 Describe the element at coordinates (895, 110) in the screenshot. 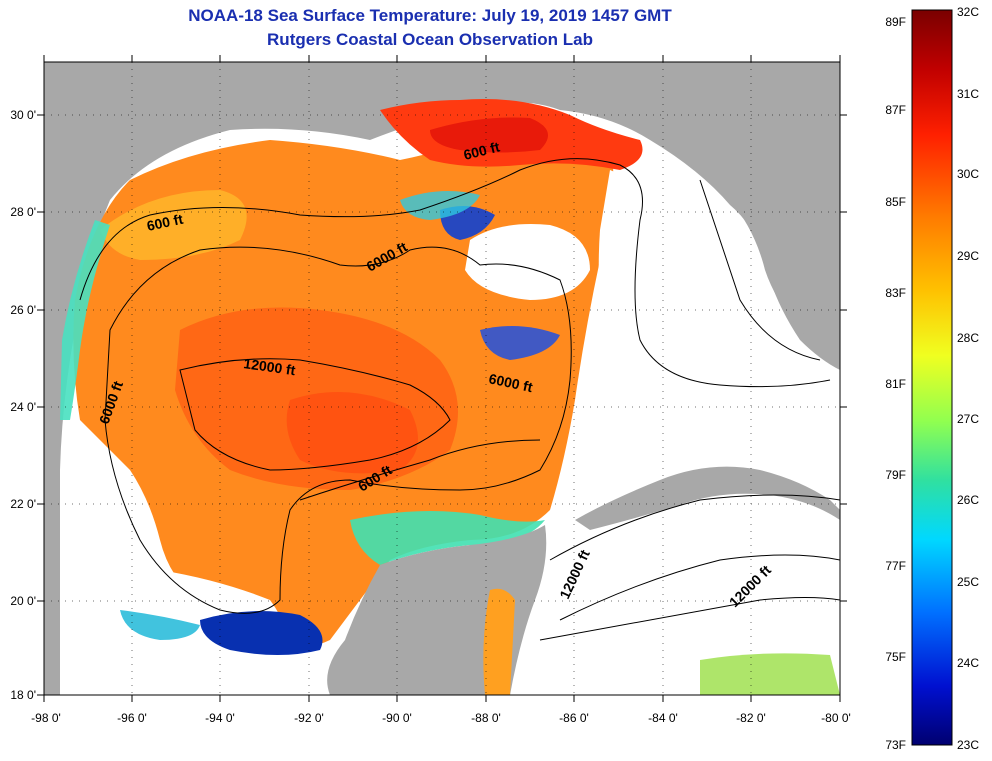

I see `colorbar-f-label: 87F` at that location.